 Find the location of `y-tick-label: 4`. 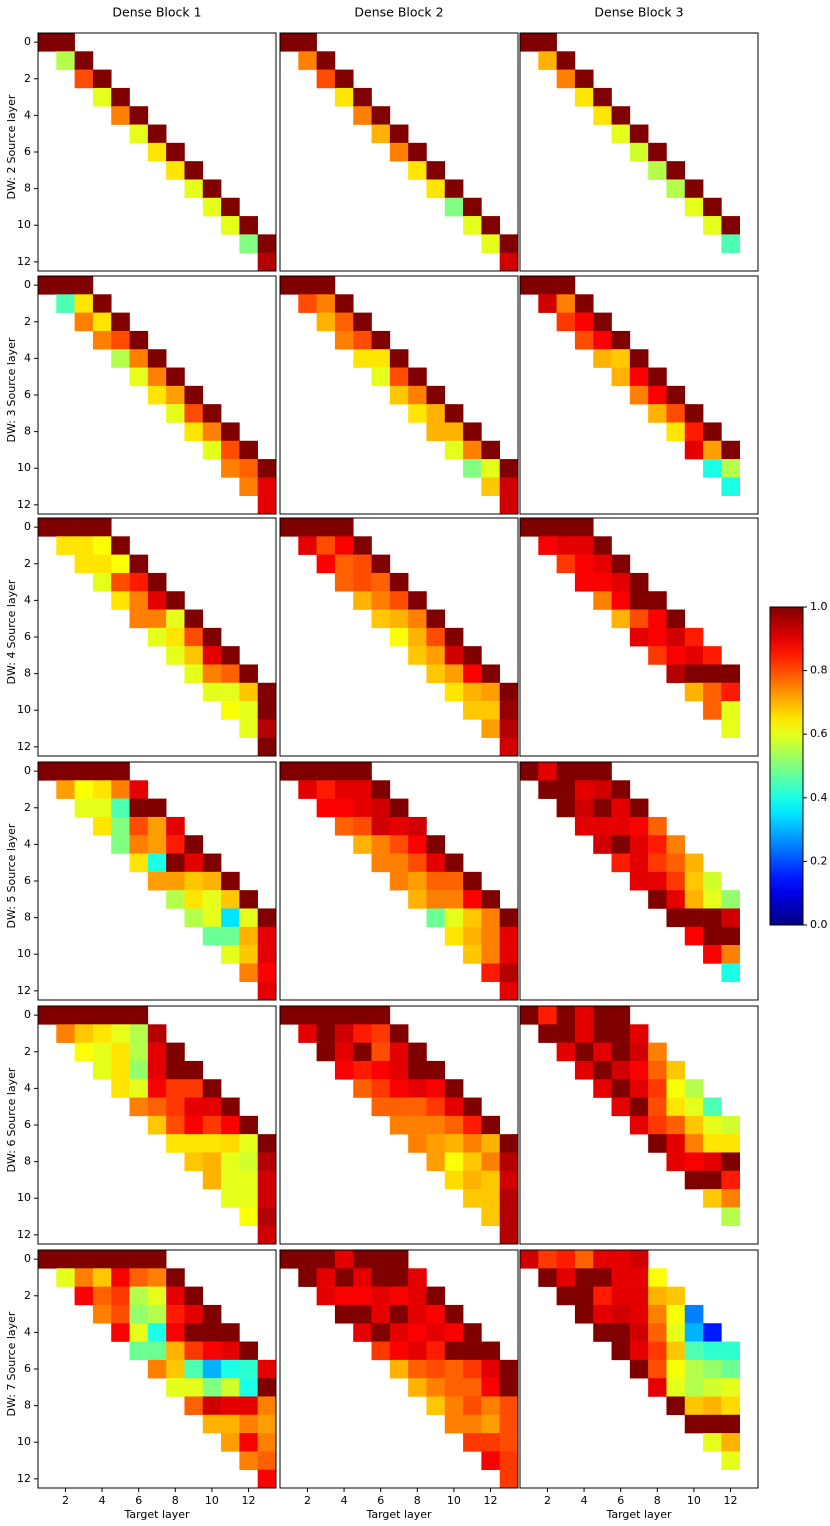

y-tick-label: 4 is located at coordinates (27, 599).